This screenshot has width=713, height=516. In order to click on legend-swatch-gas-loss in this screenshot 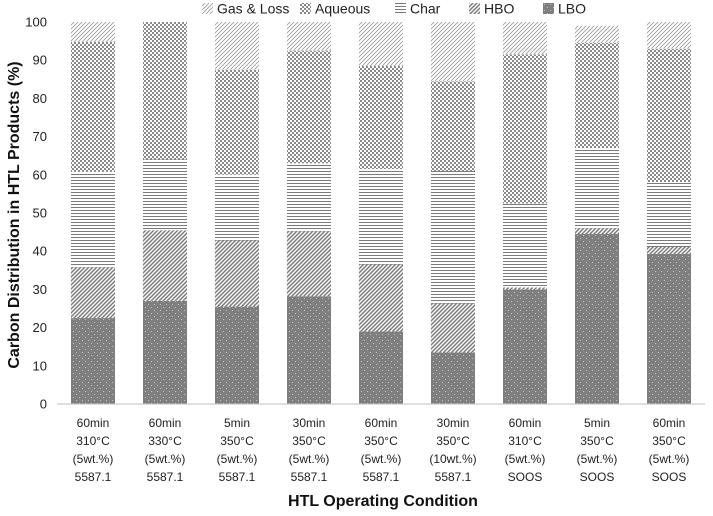, I will do `click(207, 8)`.